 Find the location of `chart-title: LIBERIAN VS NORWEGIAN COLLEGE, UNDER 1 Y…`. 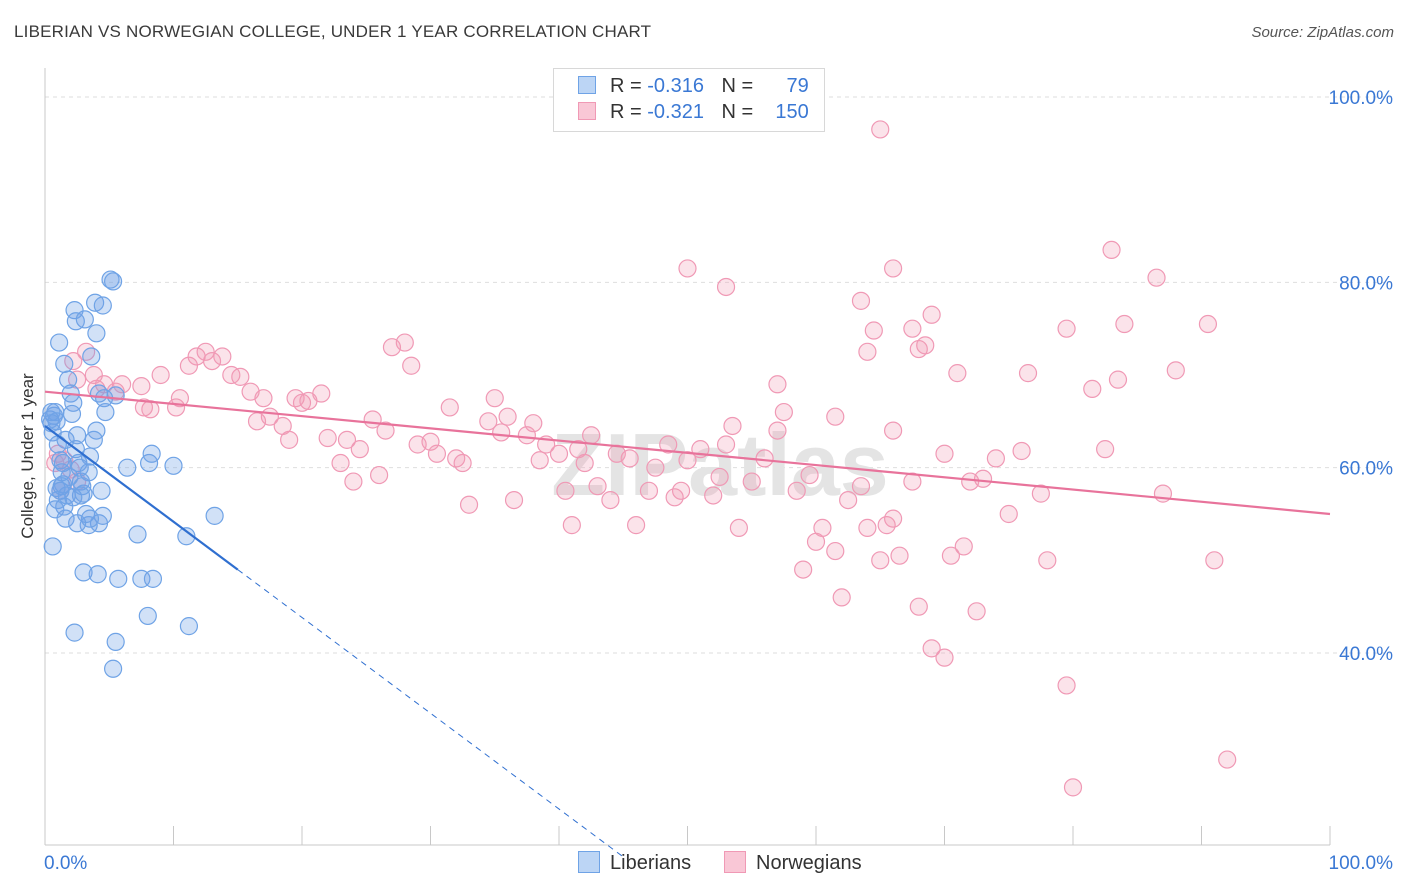

chart-title: LIBERIAN VS NORWEGIAN COLLEGE, UNDER 1 Y… is located at coordinates (333, 31).